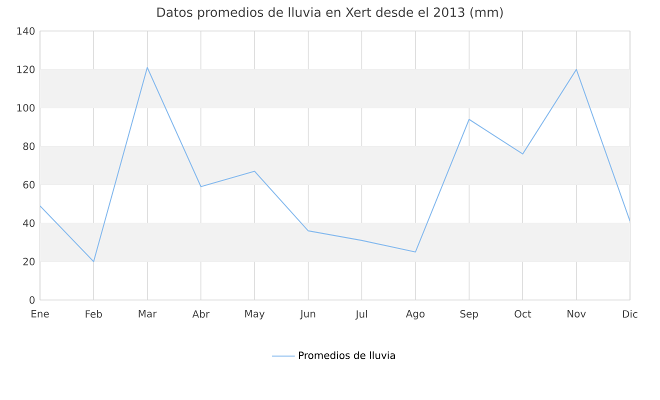  What do you see at coordinates (469, 315) in the screenshot?
I see `x-tick-label: Sep` at bounding box center [469, 315].